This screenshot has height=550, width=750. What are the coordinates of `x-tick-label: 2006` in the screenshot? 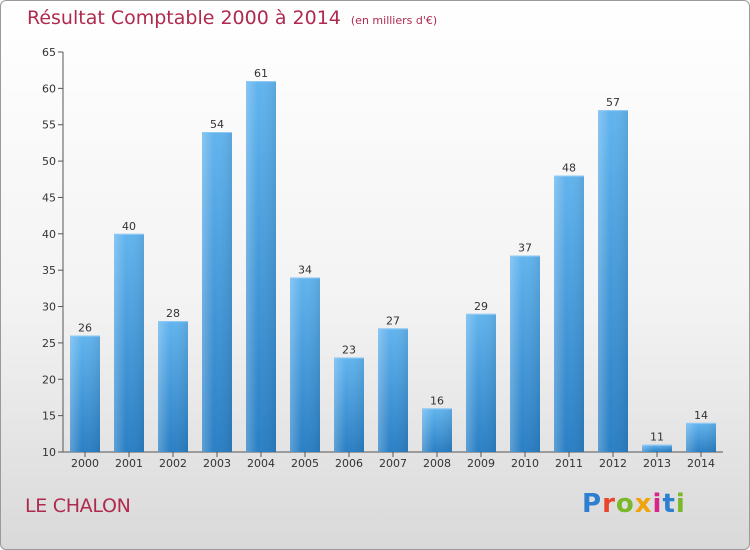 It's located at (349, 463).